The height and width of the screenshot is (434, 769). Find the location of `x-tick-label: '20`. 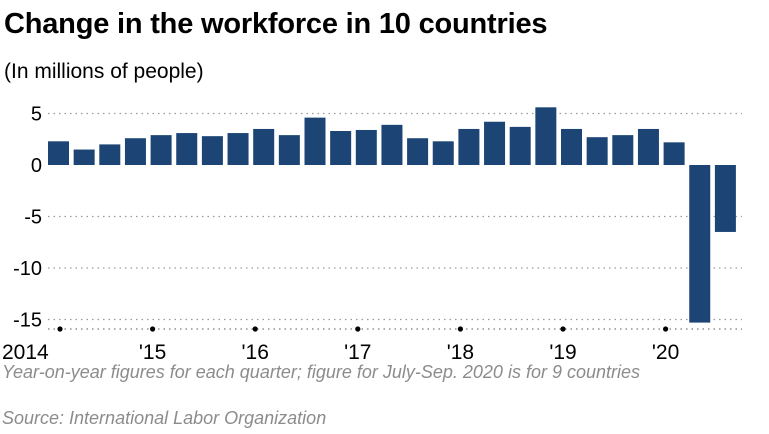

x-tick-label: '20 is located at coordinates (665, 351).